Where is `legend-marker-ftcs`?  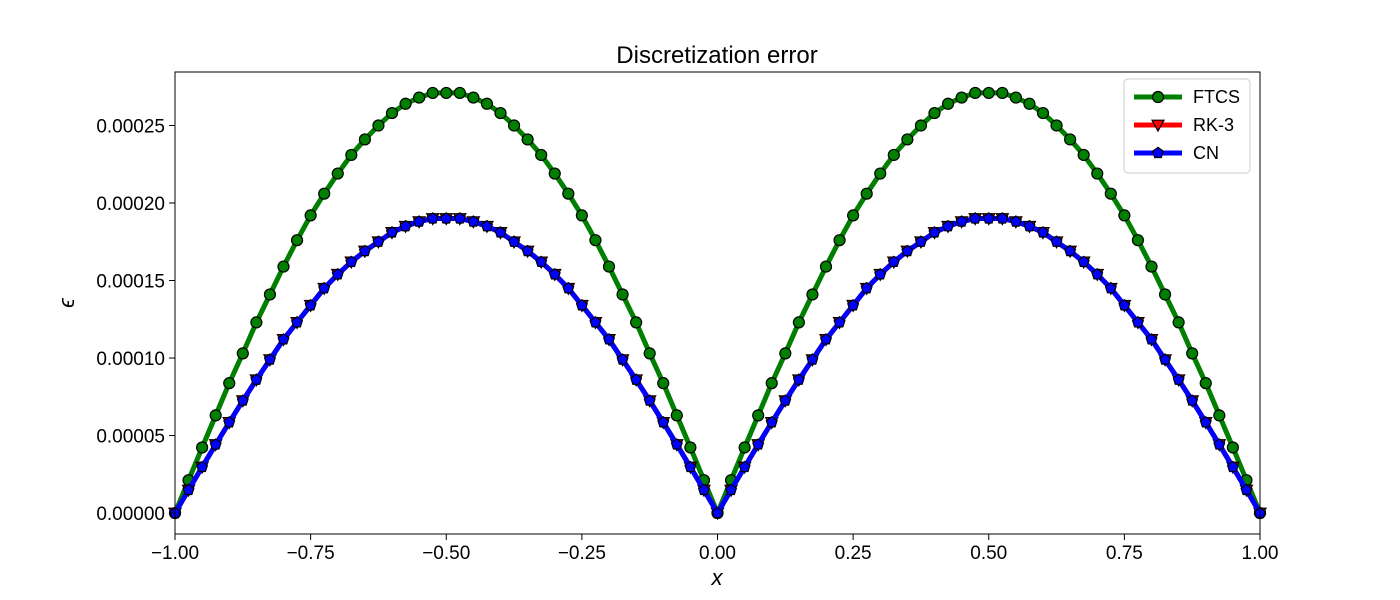 legend-marker-ftcs is located at coordinates (1158, 97).